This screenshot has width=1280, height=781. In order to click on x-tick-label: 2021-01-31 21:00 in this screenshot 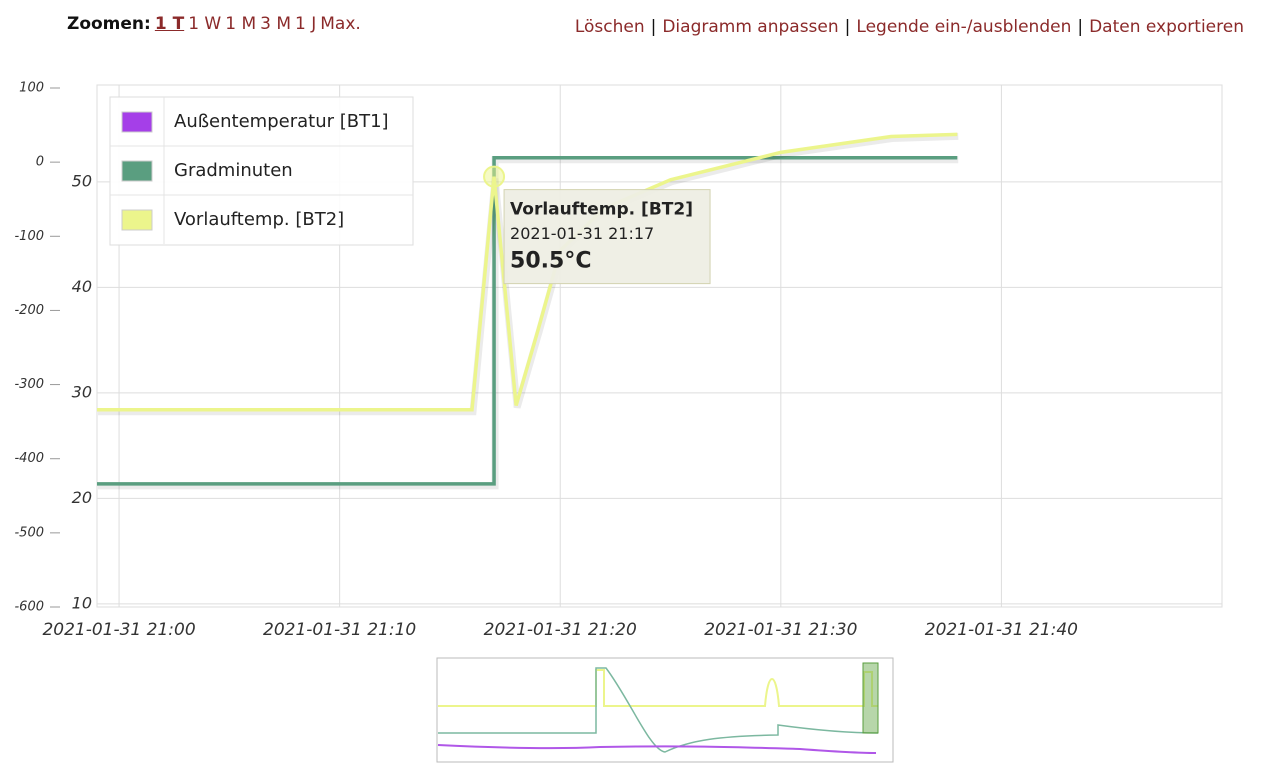, I will do `click(118, 630)`.